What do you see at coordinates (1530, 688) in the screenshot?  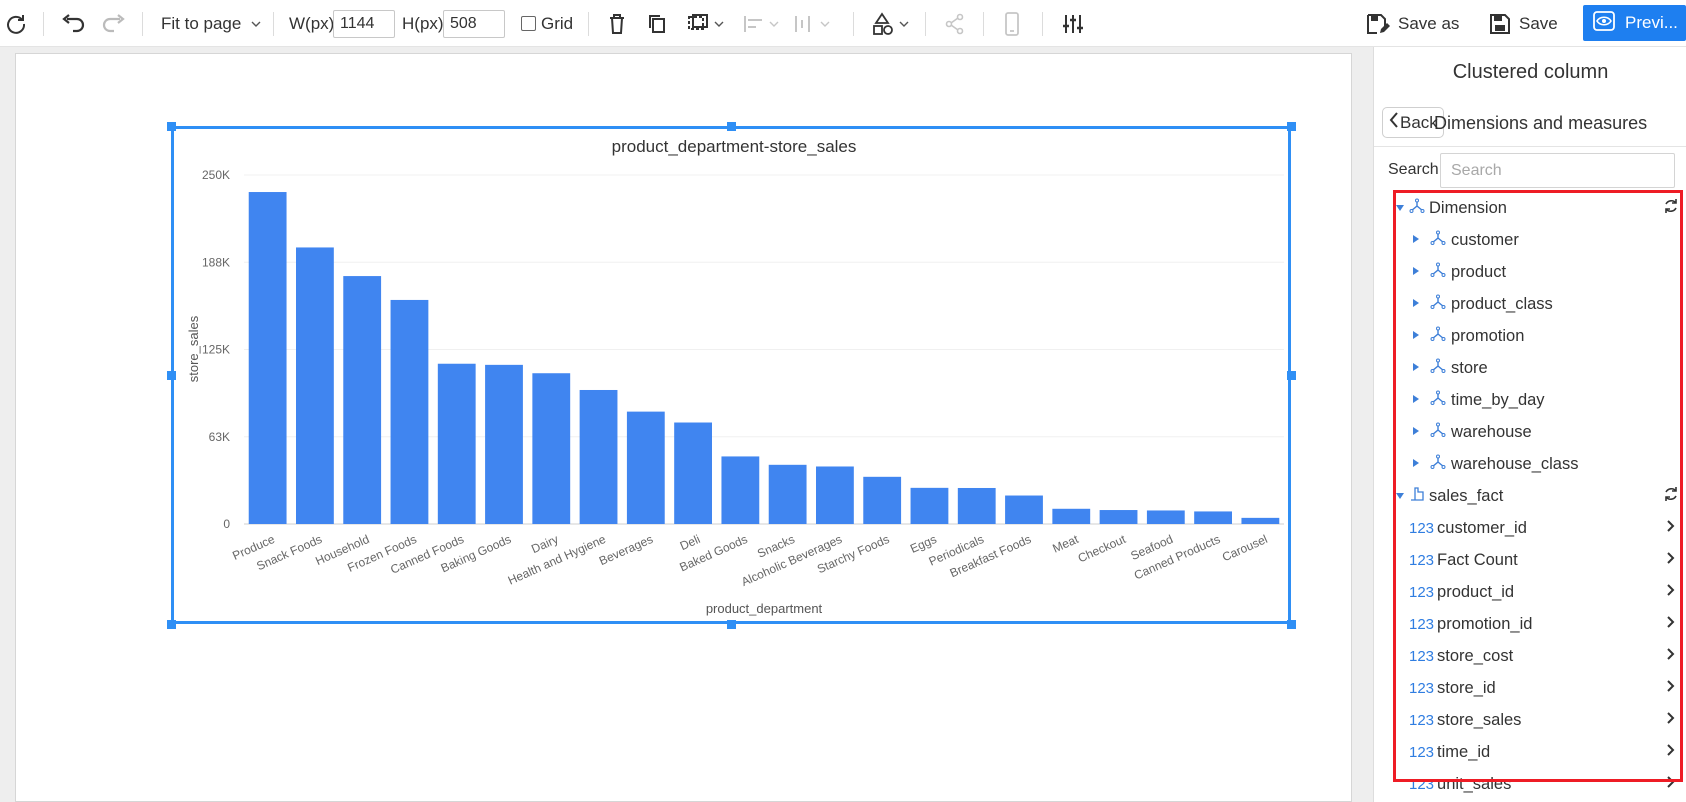 I see `tree-item-measure: 123 store_id` at bounding box center [1530, 688].